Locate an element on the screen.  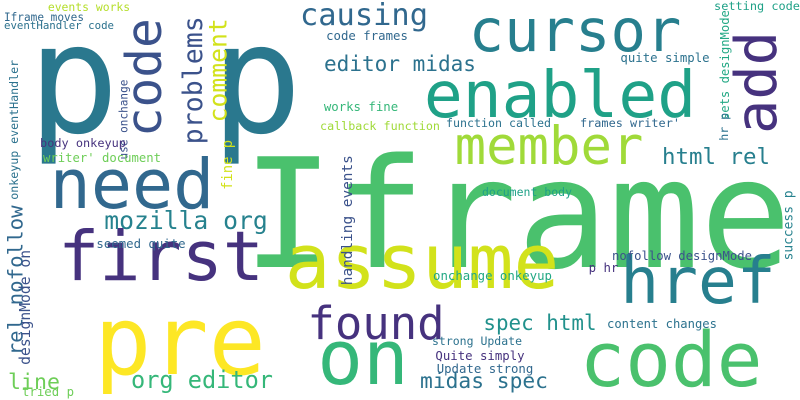
word-tried-p: tried p is located at coordinates (48, 392).